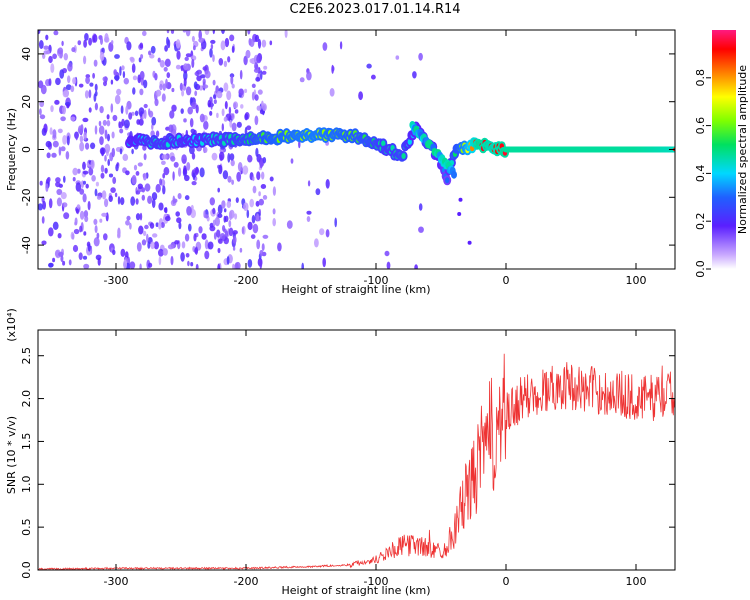 This screenshot has height=600, width=750. Describe the element at coordinates (11, 325) in the screenshot. I see `y-multiplier-label: (x10⁴)` at that location.